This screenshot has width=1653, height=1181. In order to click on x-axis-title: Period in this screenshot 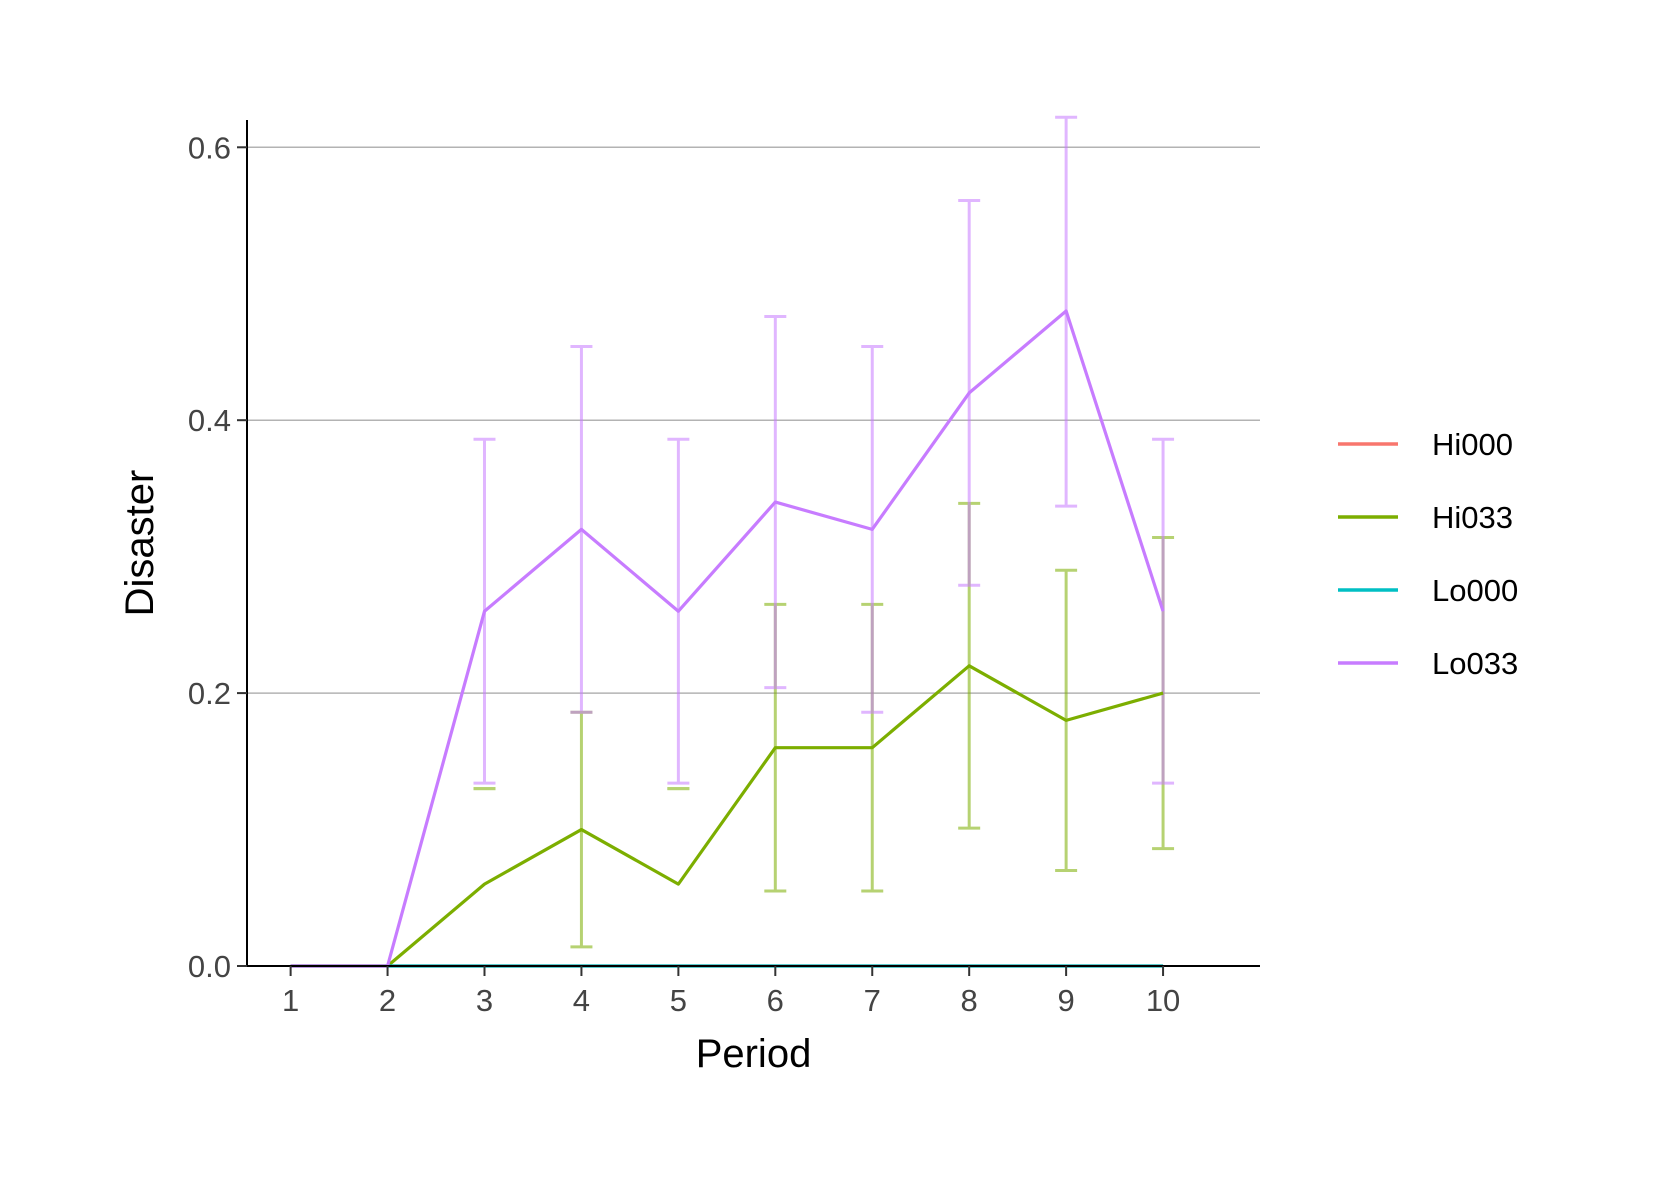, I will do `click(754, 1054)`.